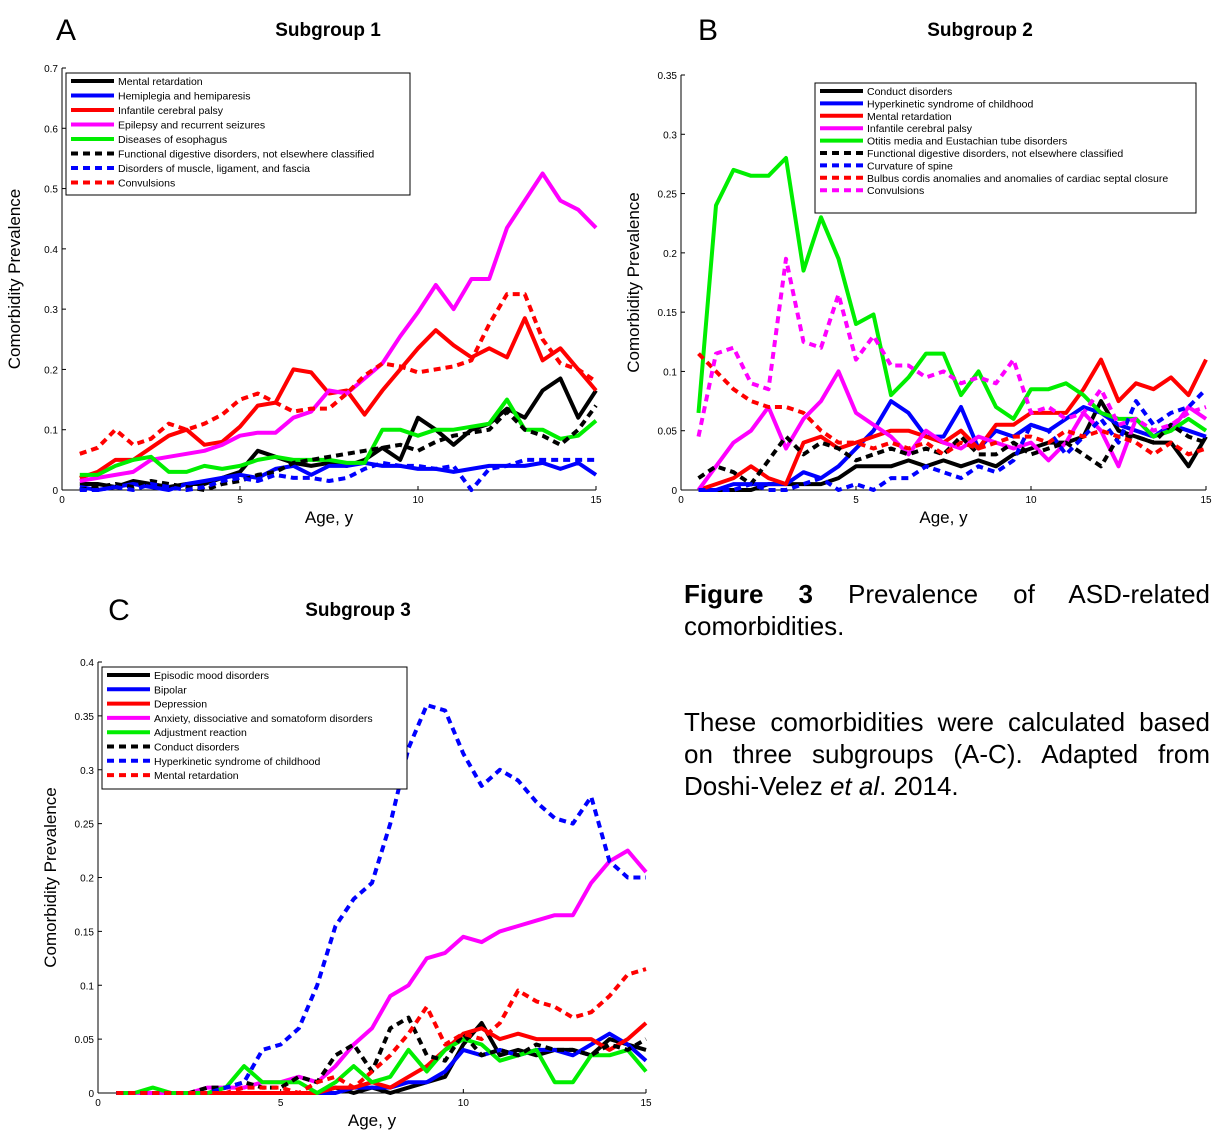  Describe the element at coordinates (51, 129) in the screenshot. I see `y-tick-label: 0.6` at that location.